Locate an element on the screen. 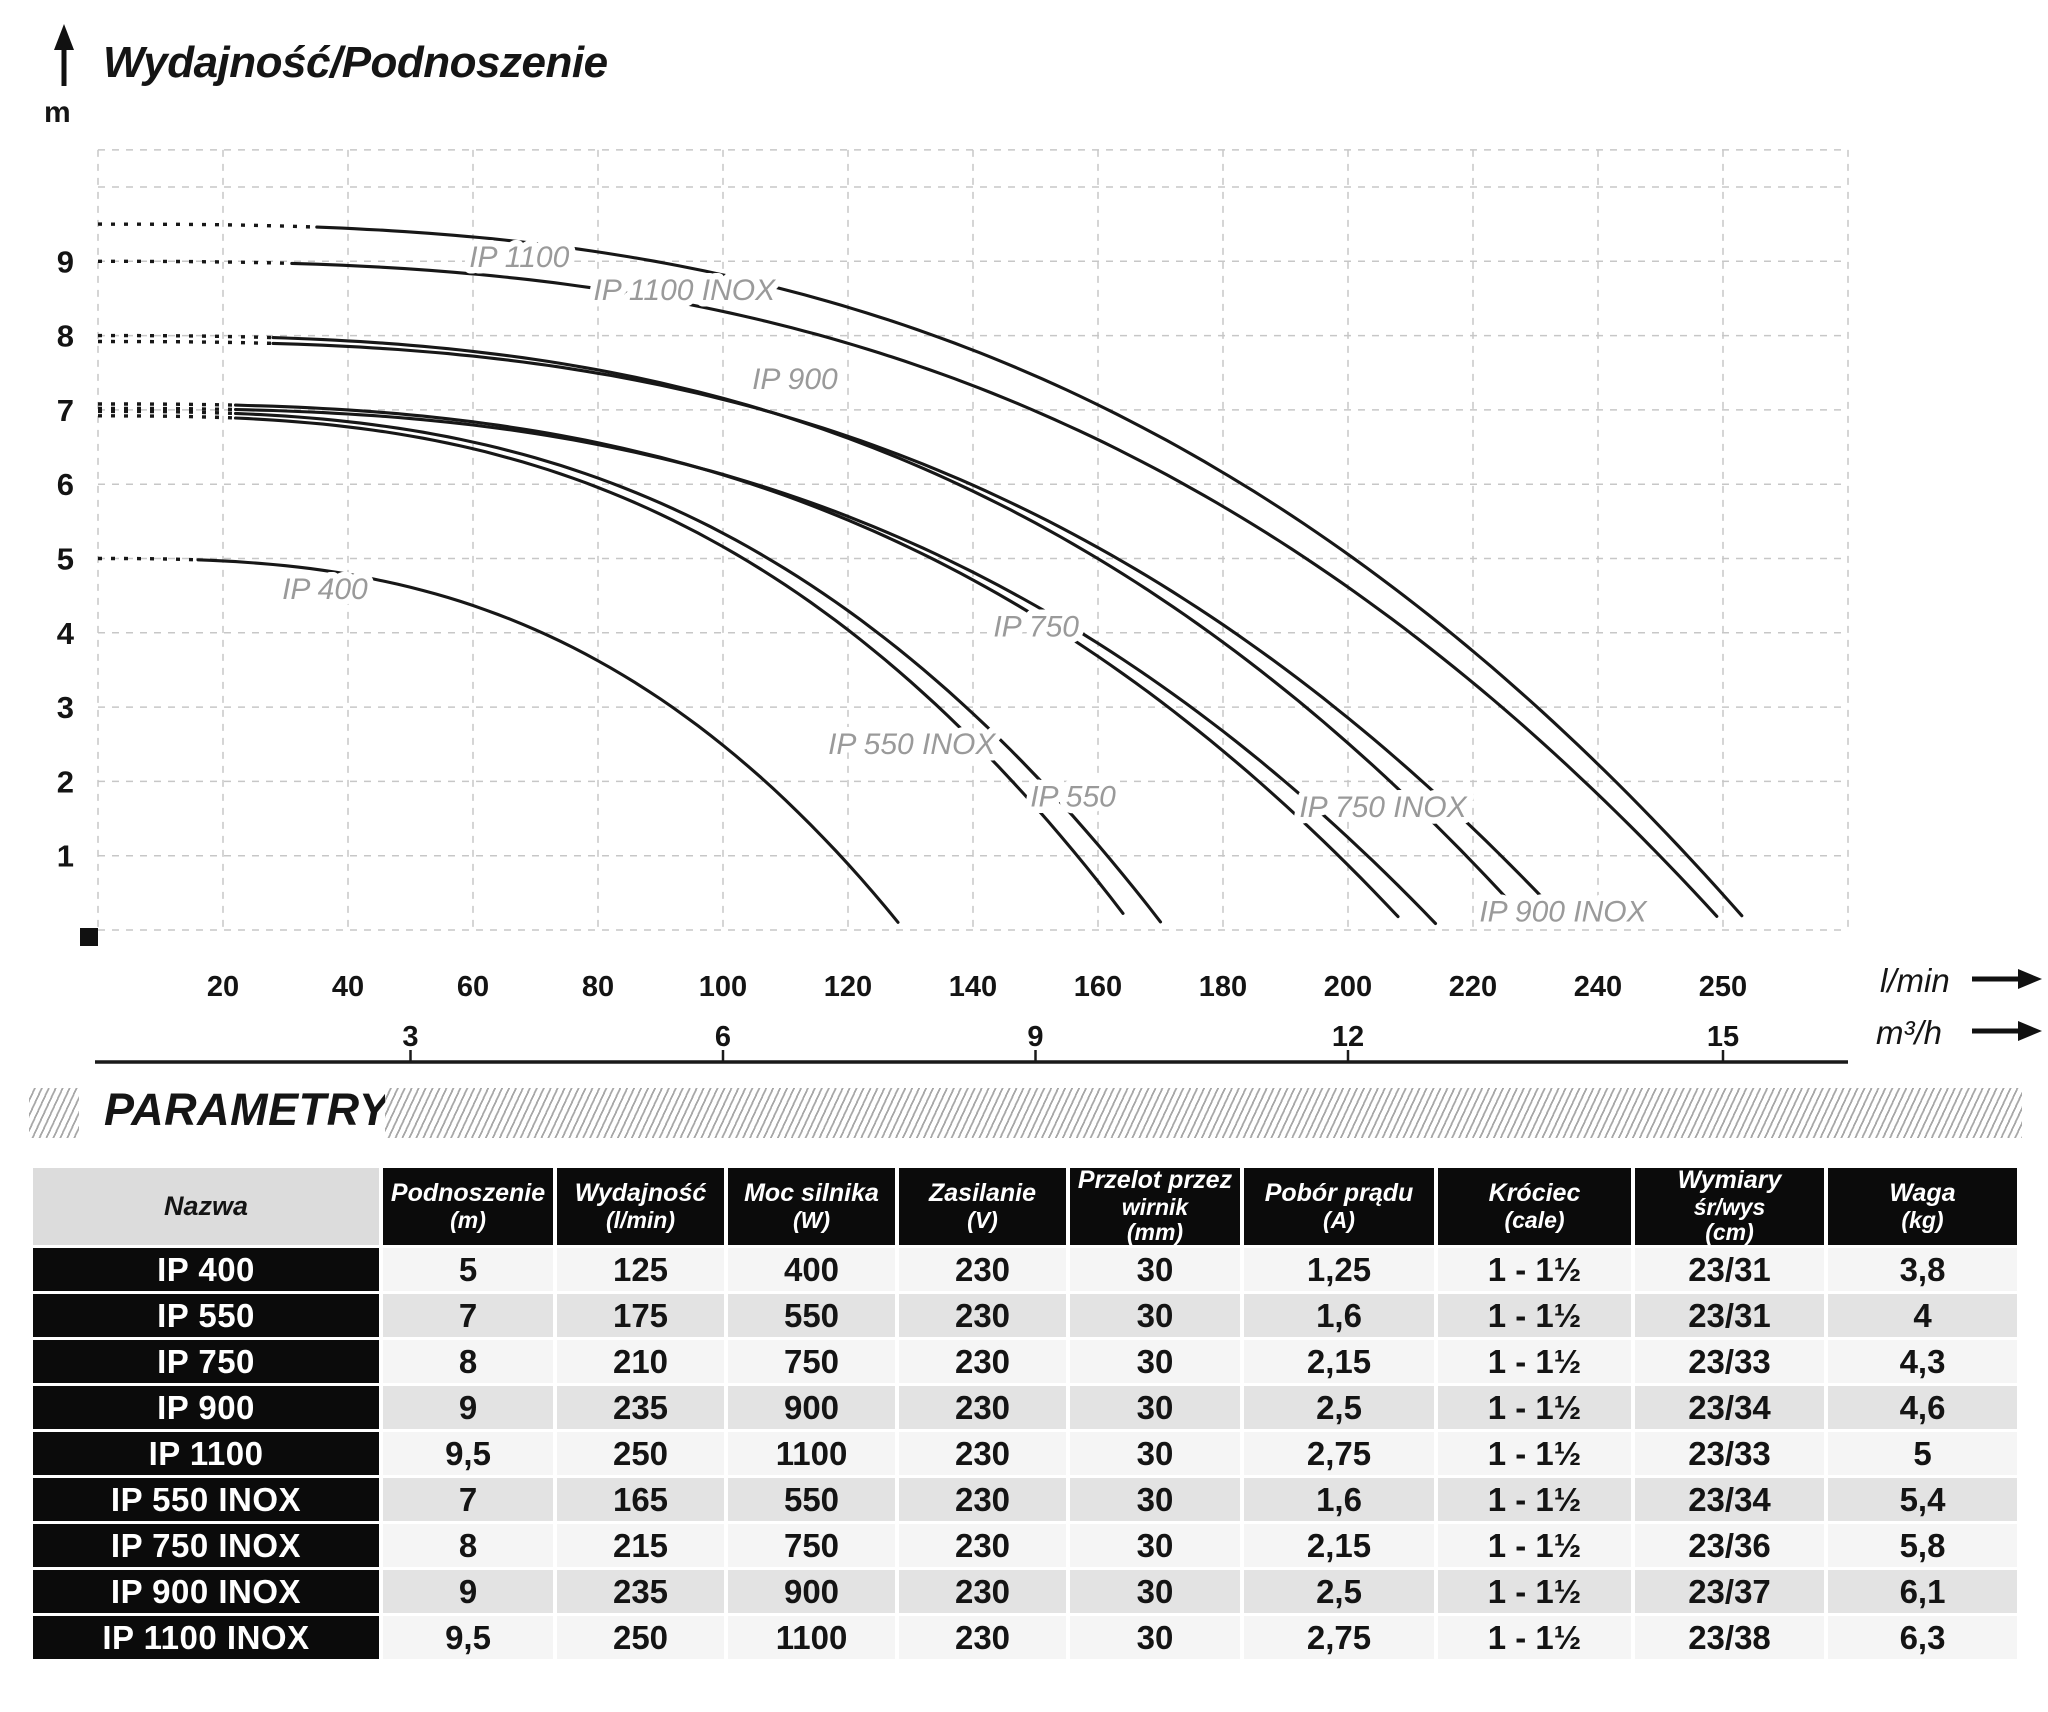 This screenshot has height=1712, width=2048. row-name-cell: IP 550 is located at coordinates (206, 1315).